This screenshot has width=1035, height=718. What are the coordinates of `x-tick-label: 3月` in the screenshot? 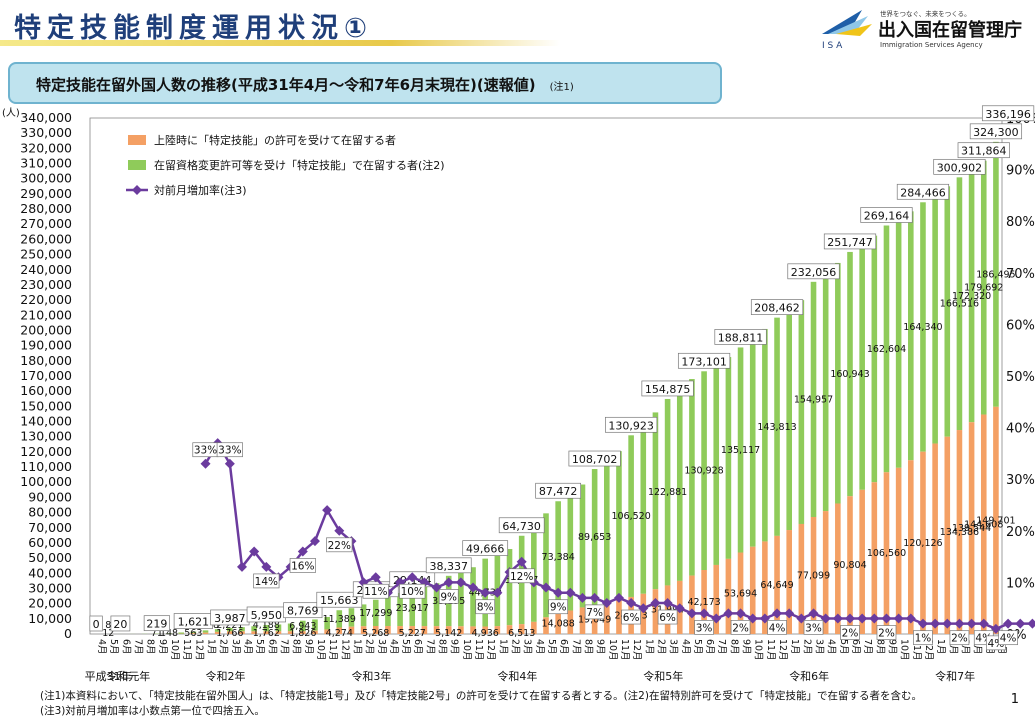 It's located at (819, 647).